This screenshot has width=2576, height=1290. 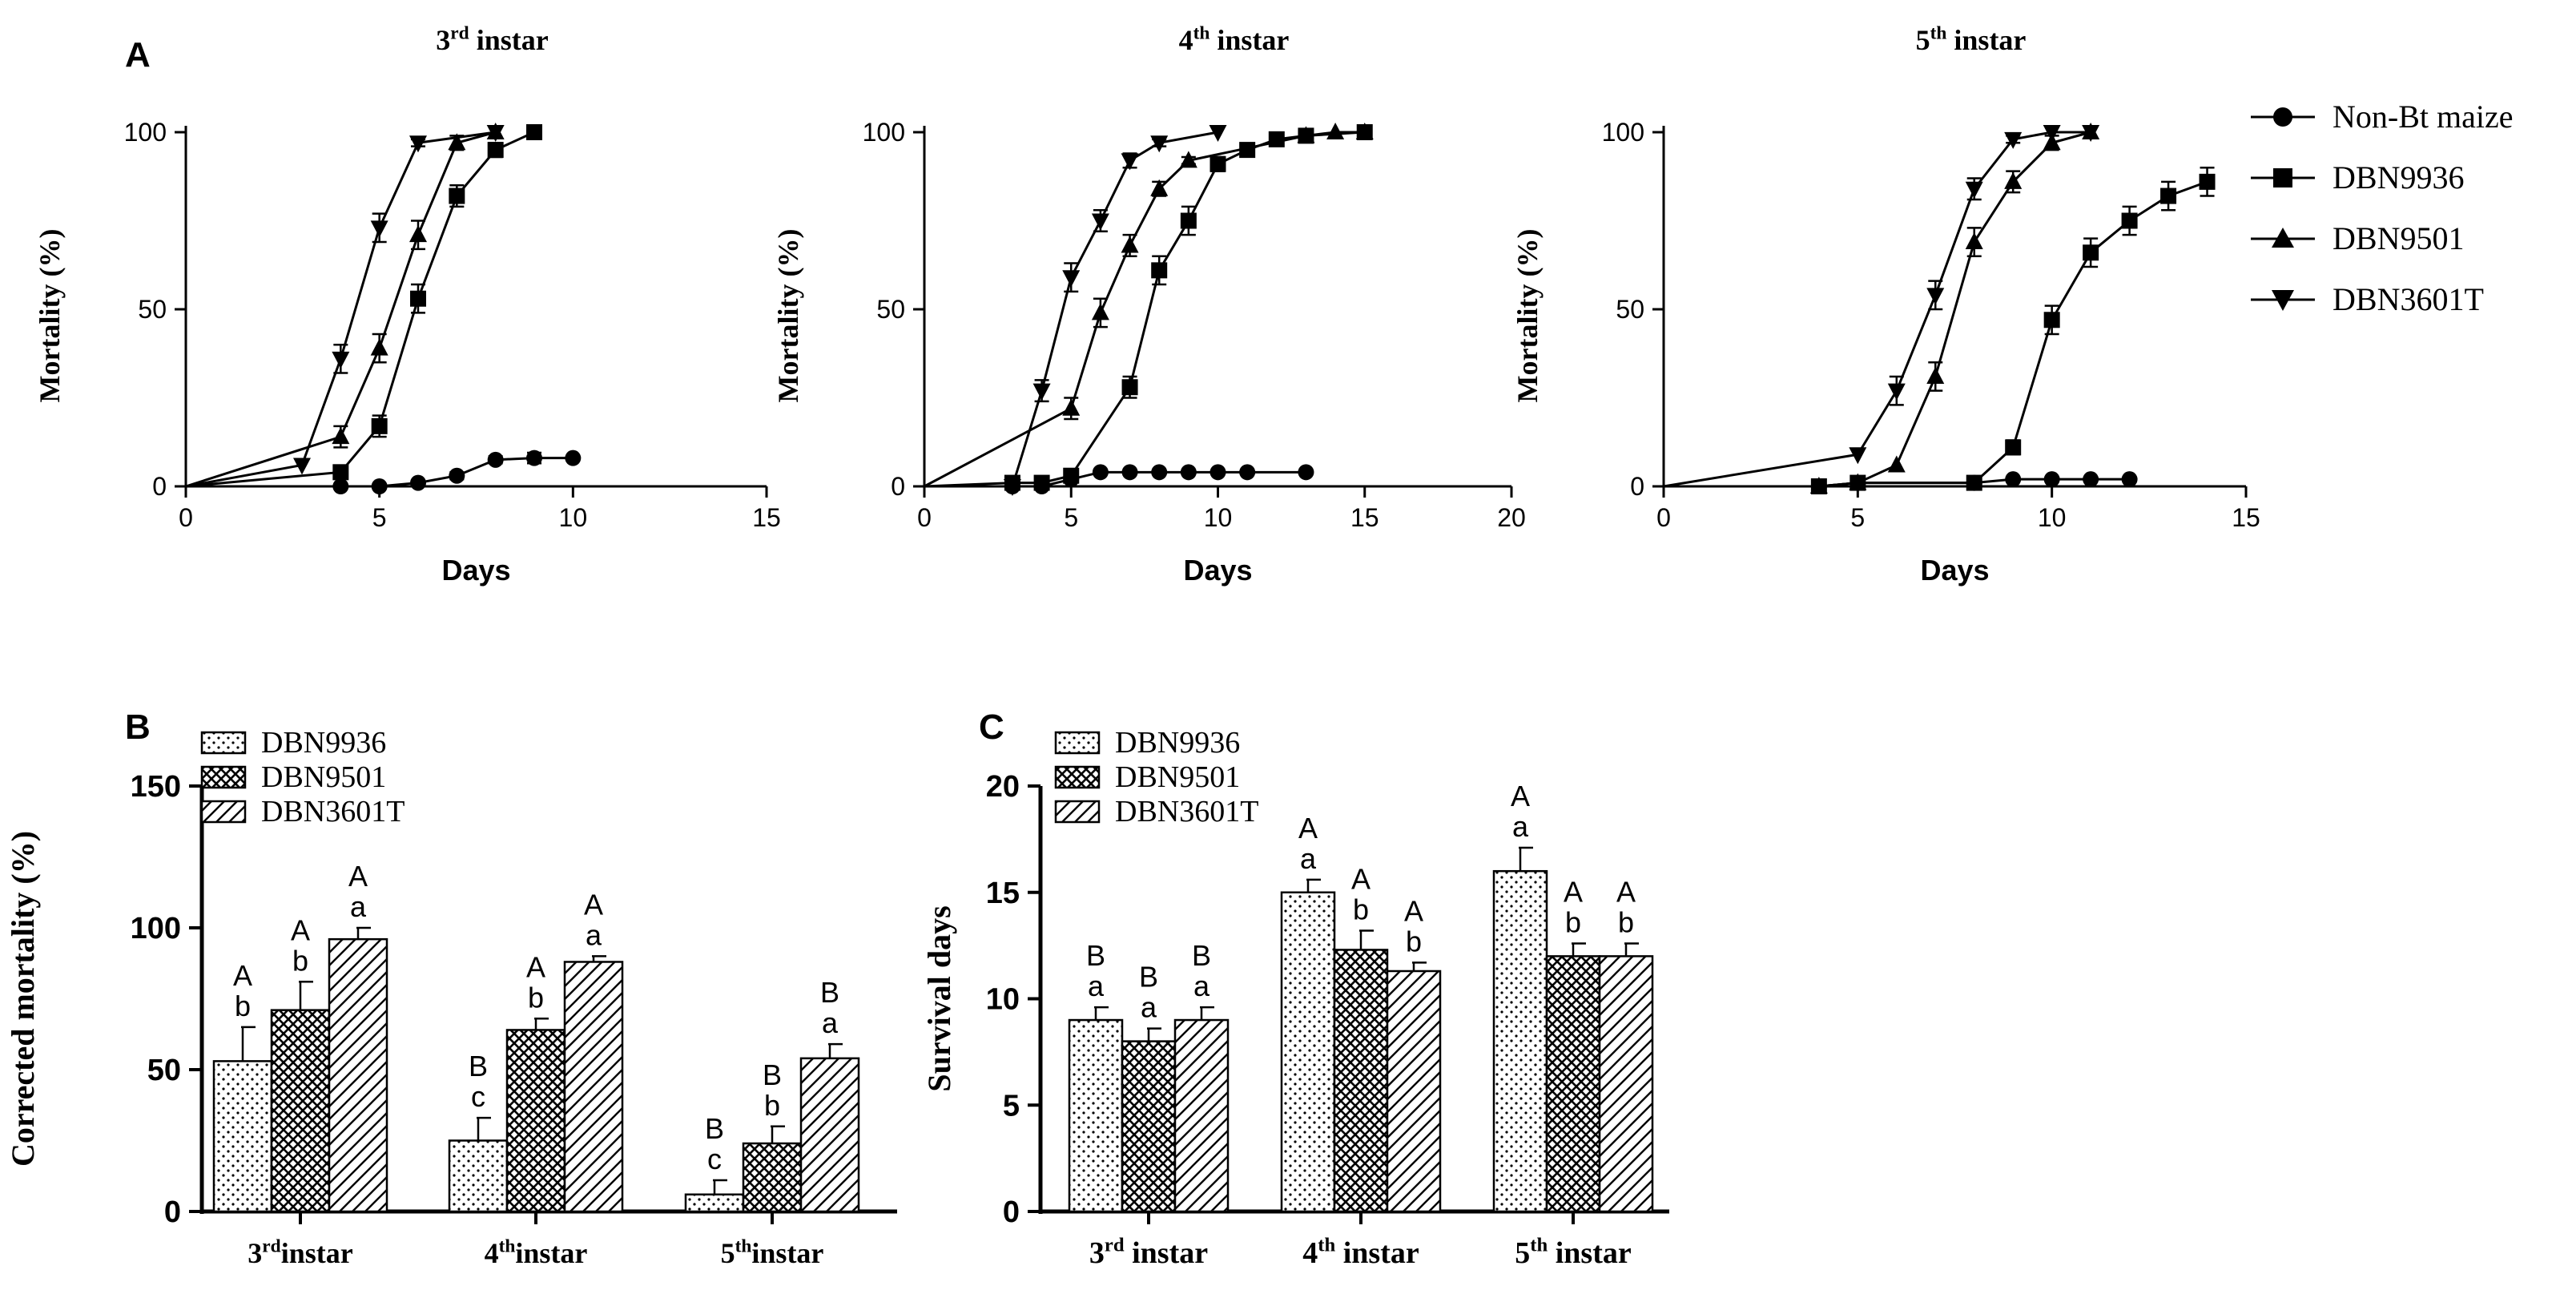 I want to click on y-tick-label: 5, so click(x=1011, y=1106).